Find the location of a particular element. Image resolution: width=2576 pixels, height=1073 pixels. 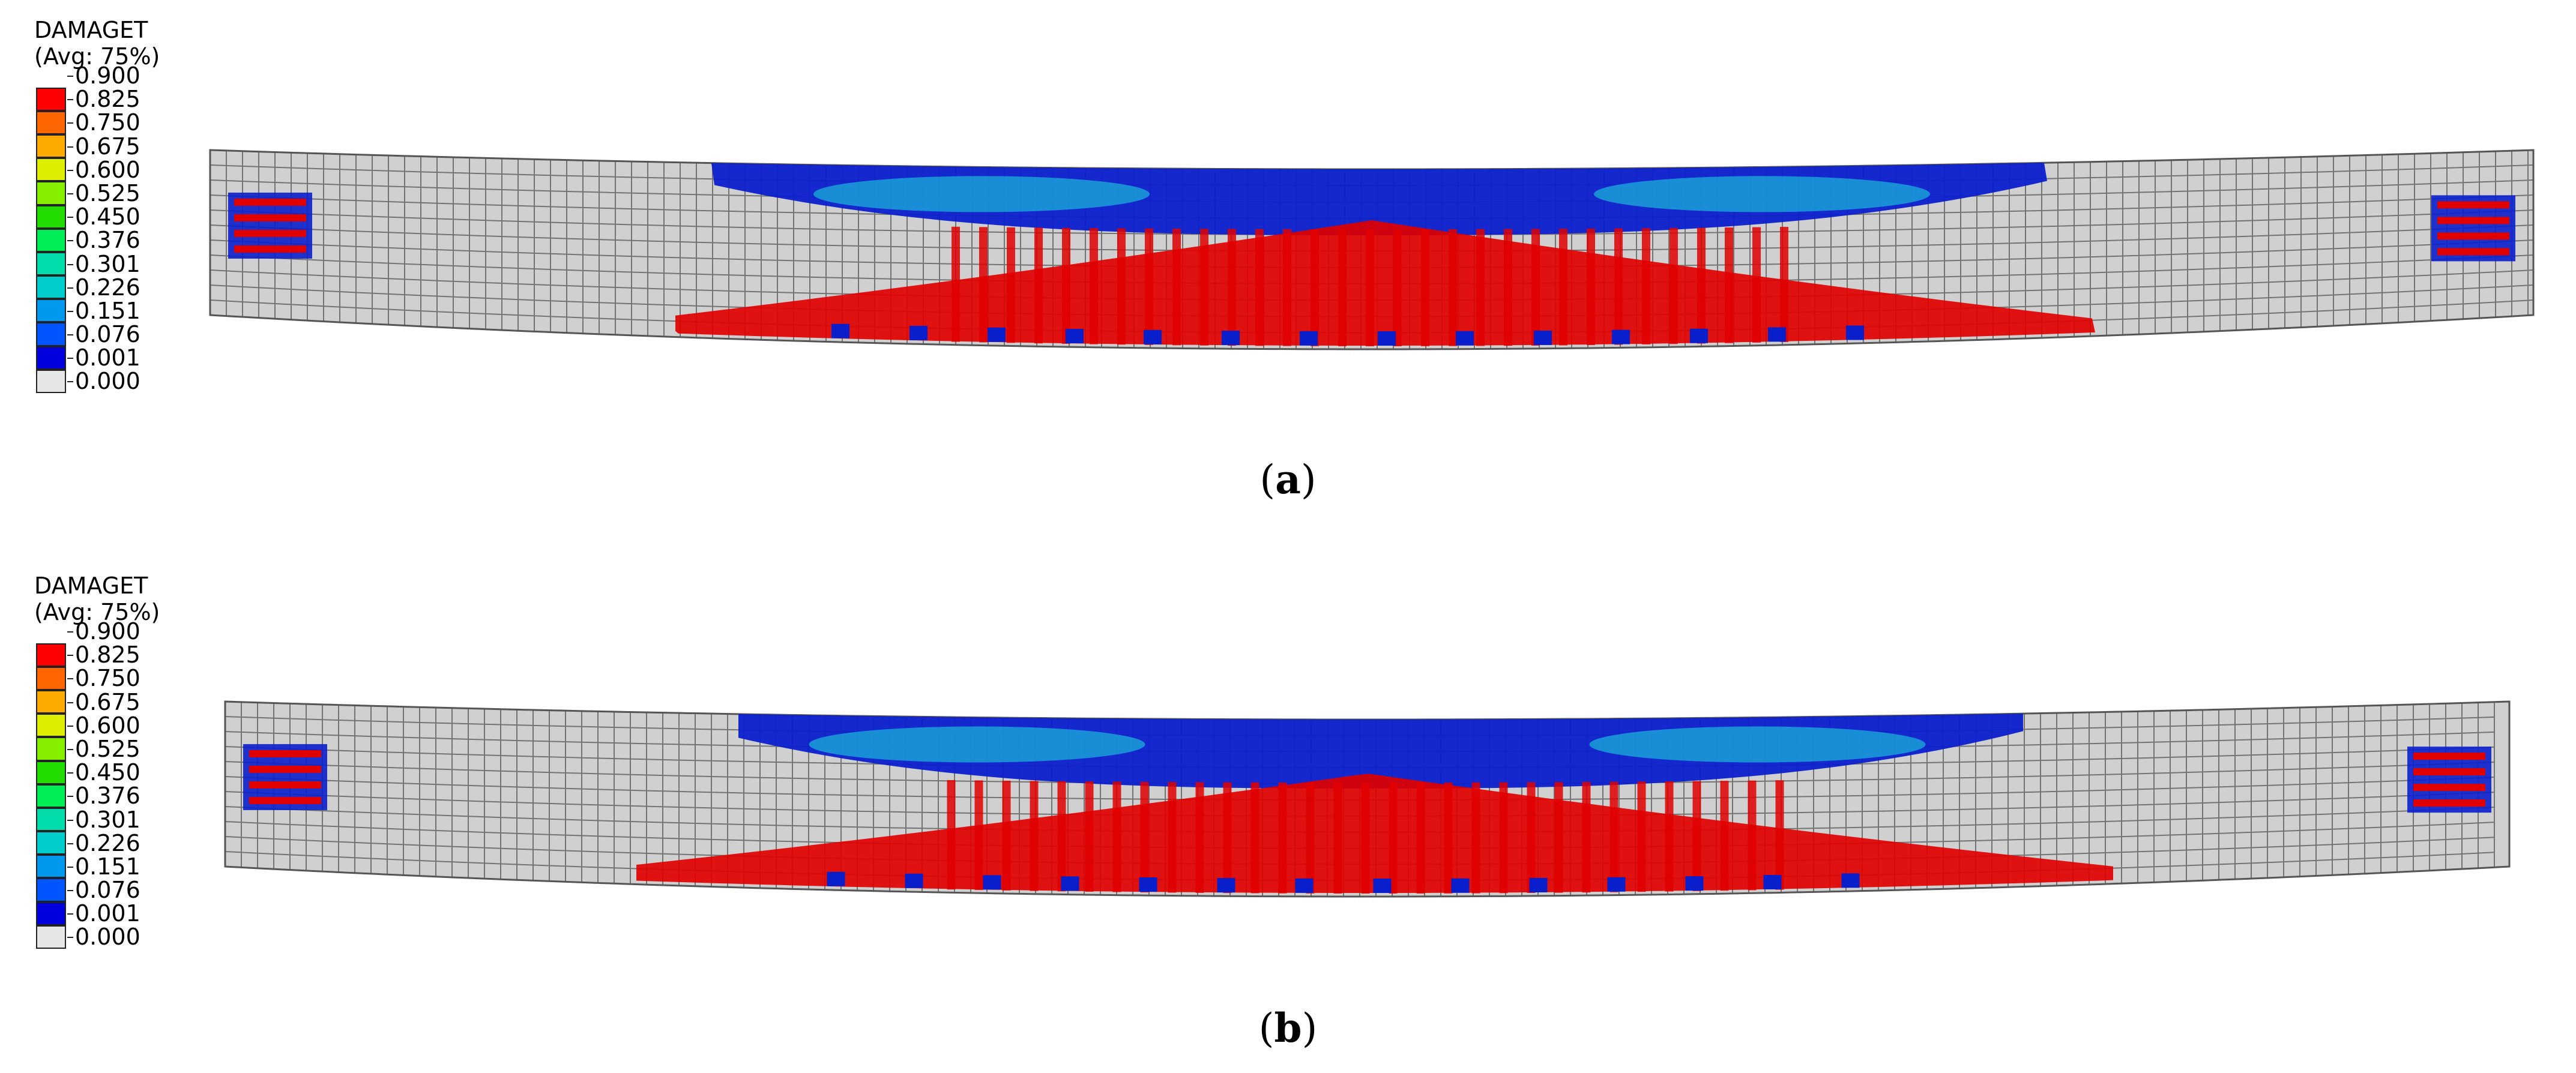

damage-band is located at coordinates (977, 744).